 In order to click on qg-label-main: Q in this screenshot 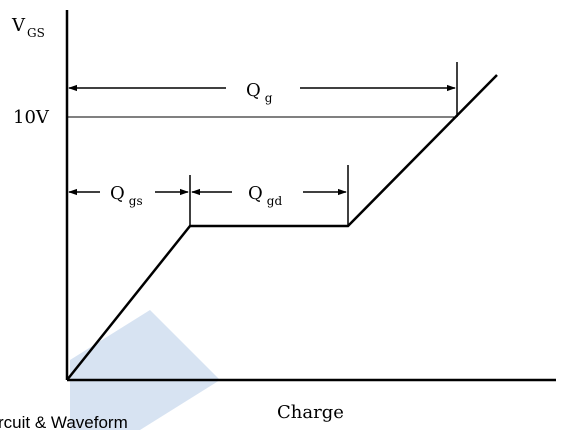, I will do `click(253, 90)`.